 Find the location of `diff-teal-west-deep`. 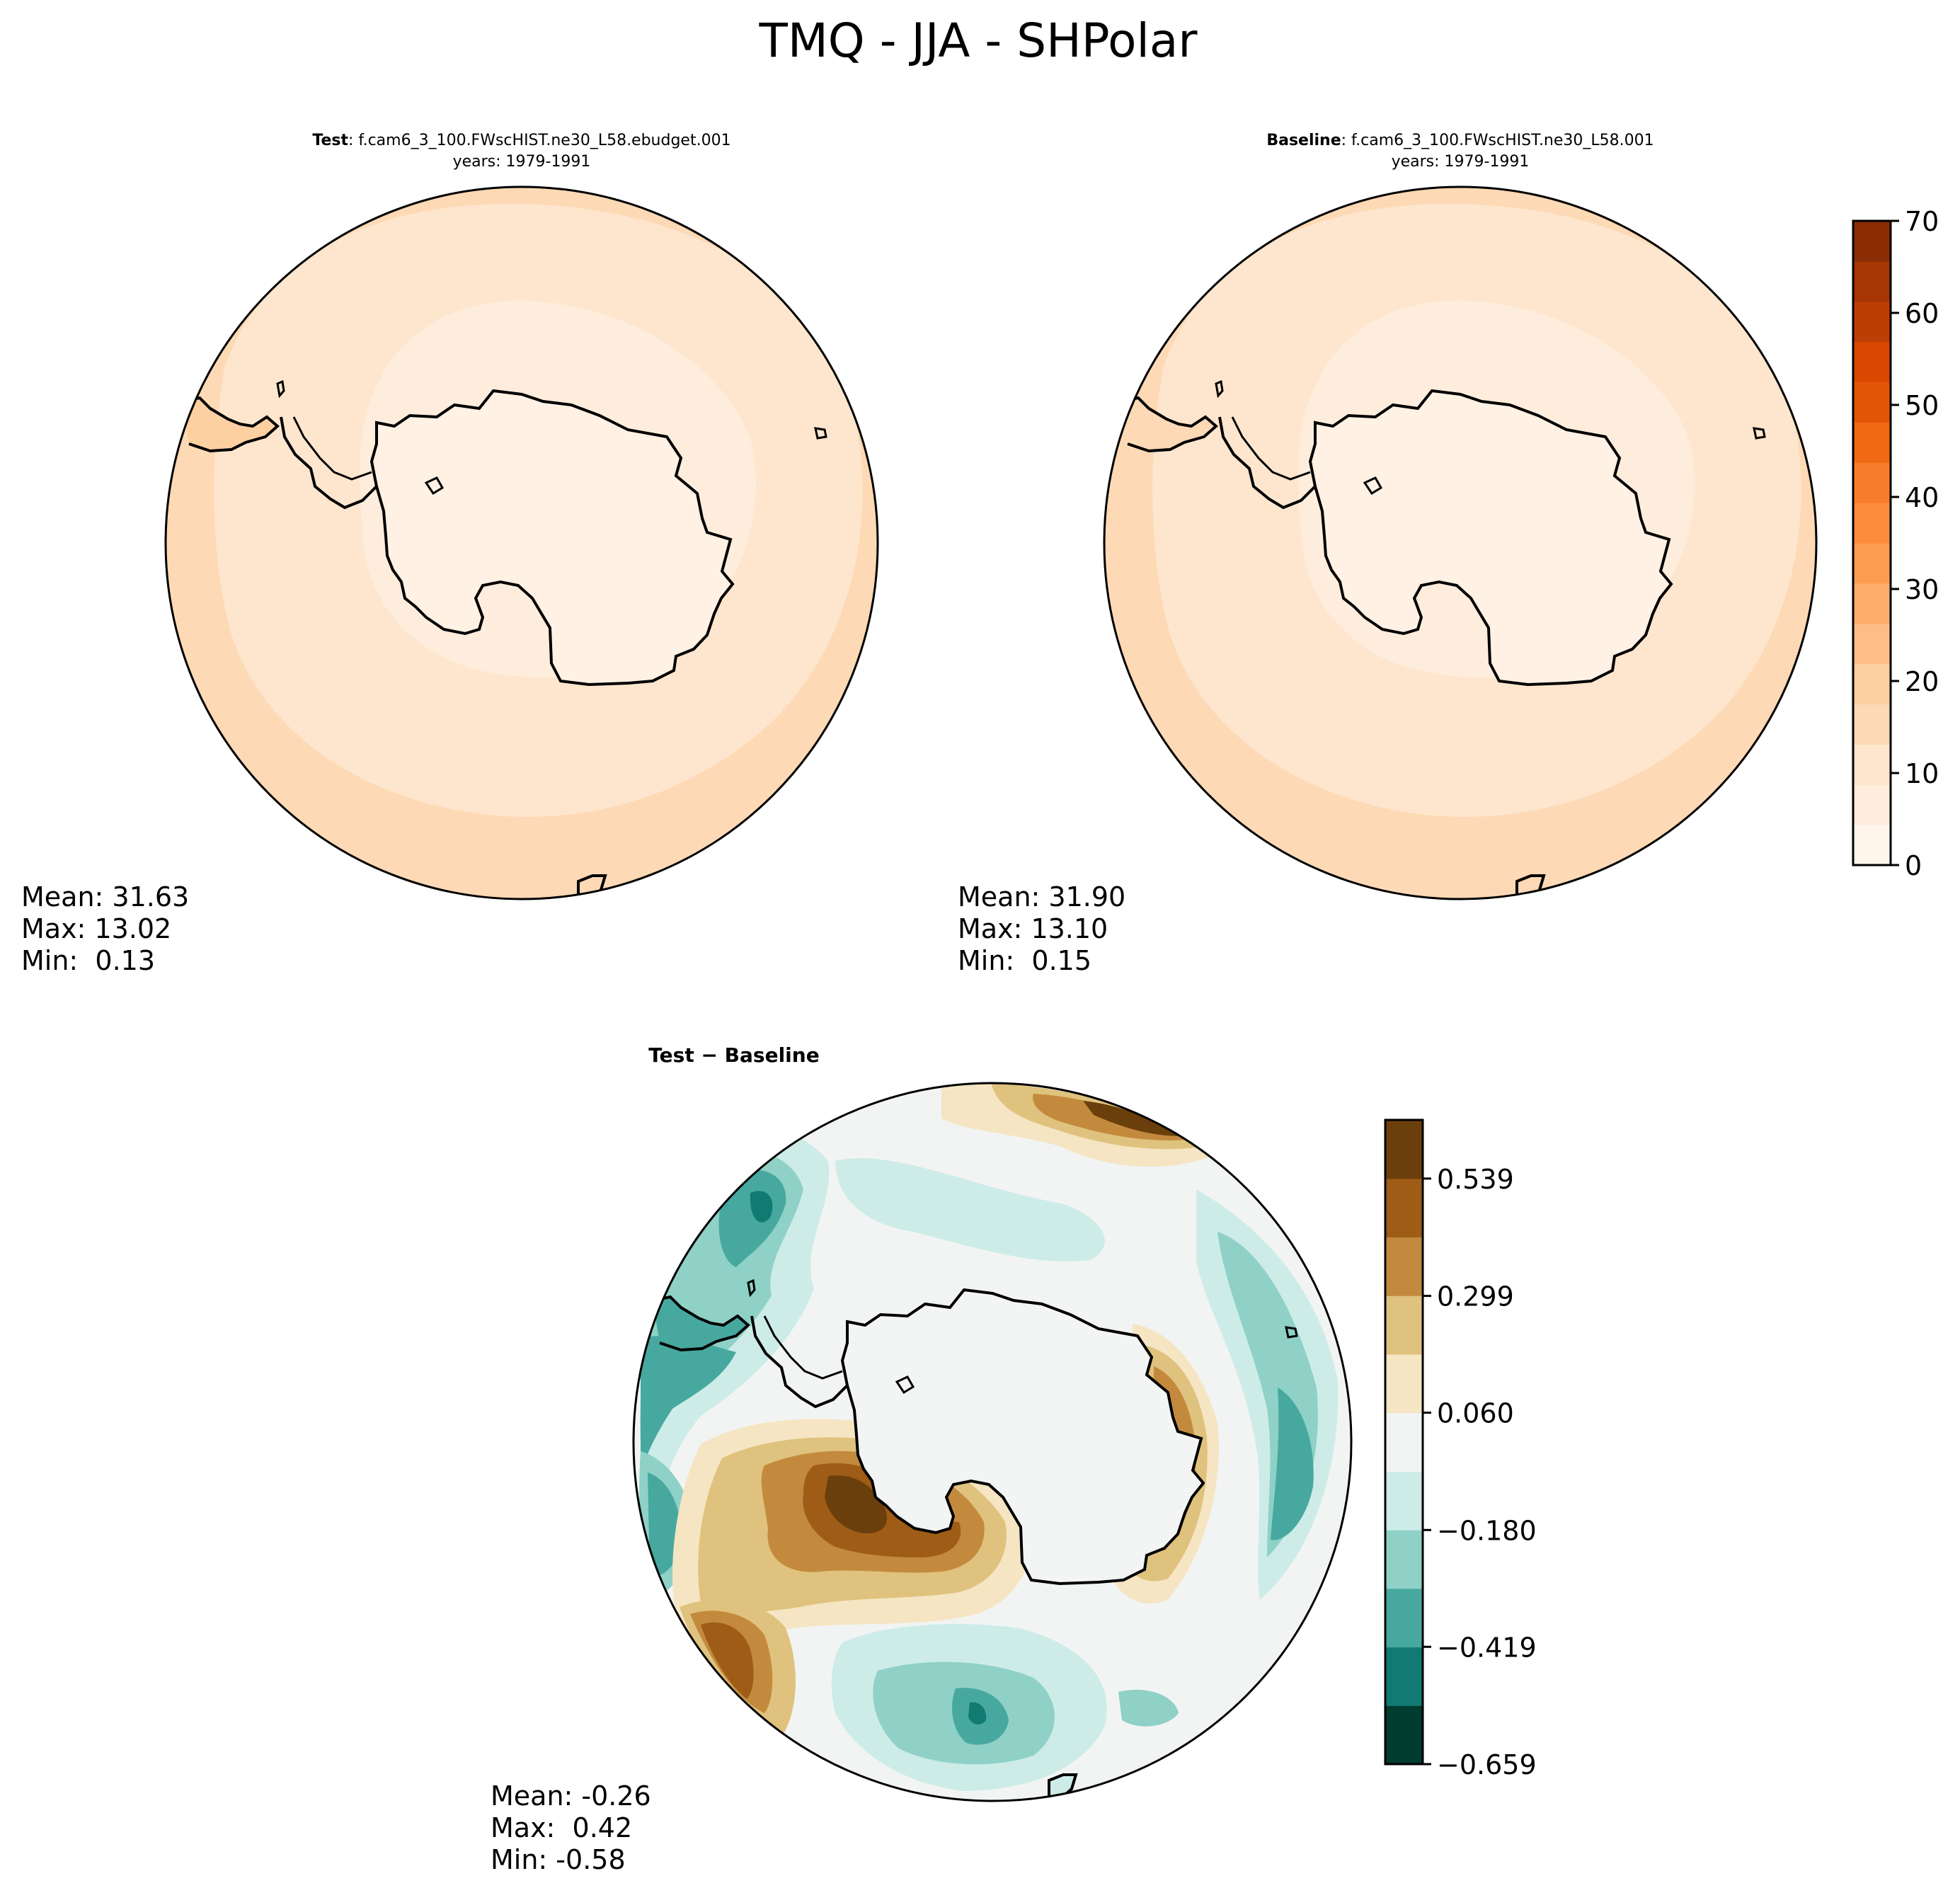

diff-teal-west-deep is located at coordinates (752, 1218).